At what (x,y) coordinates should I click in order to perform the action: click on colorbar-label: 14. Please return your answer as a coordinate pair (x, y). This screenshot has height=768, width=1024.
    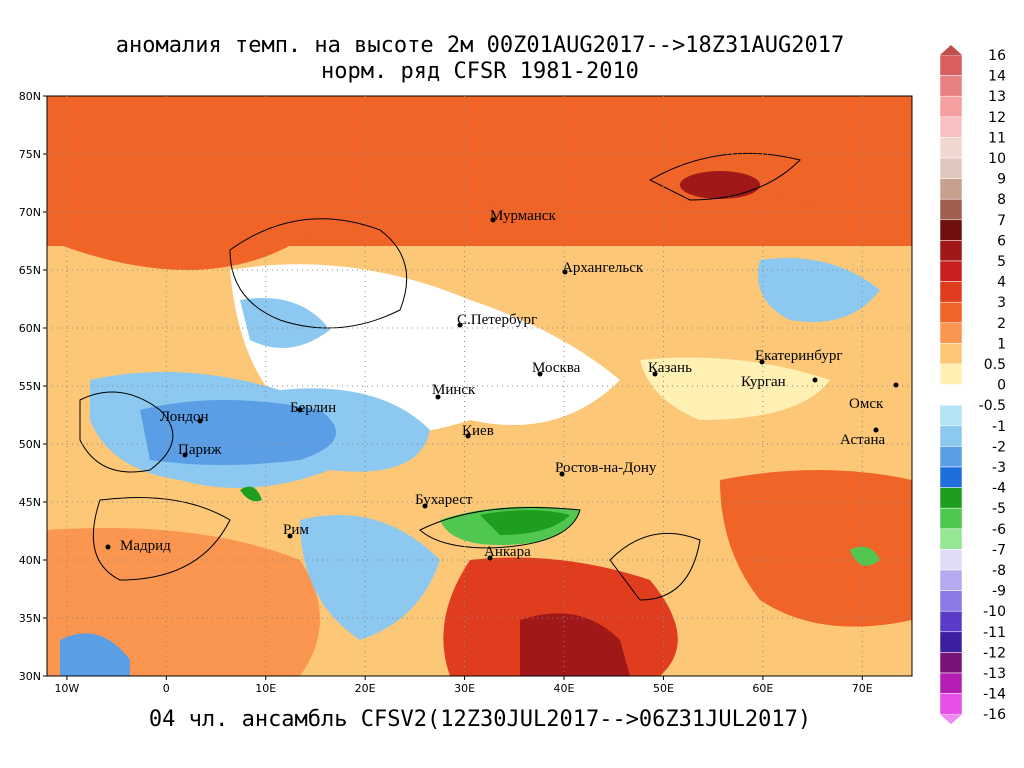
    Looking at the image, I should click on (997, 77).